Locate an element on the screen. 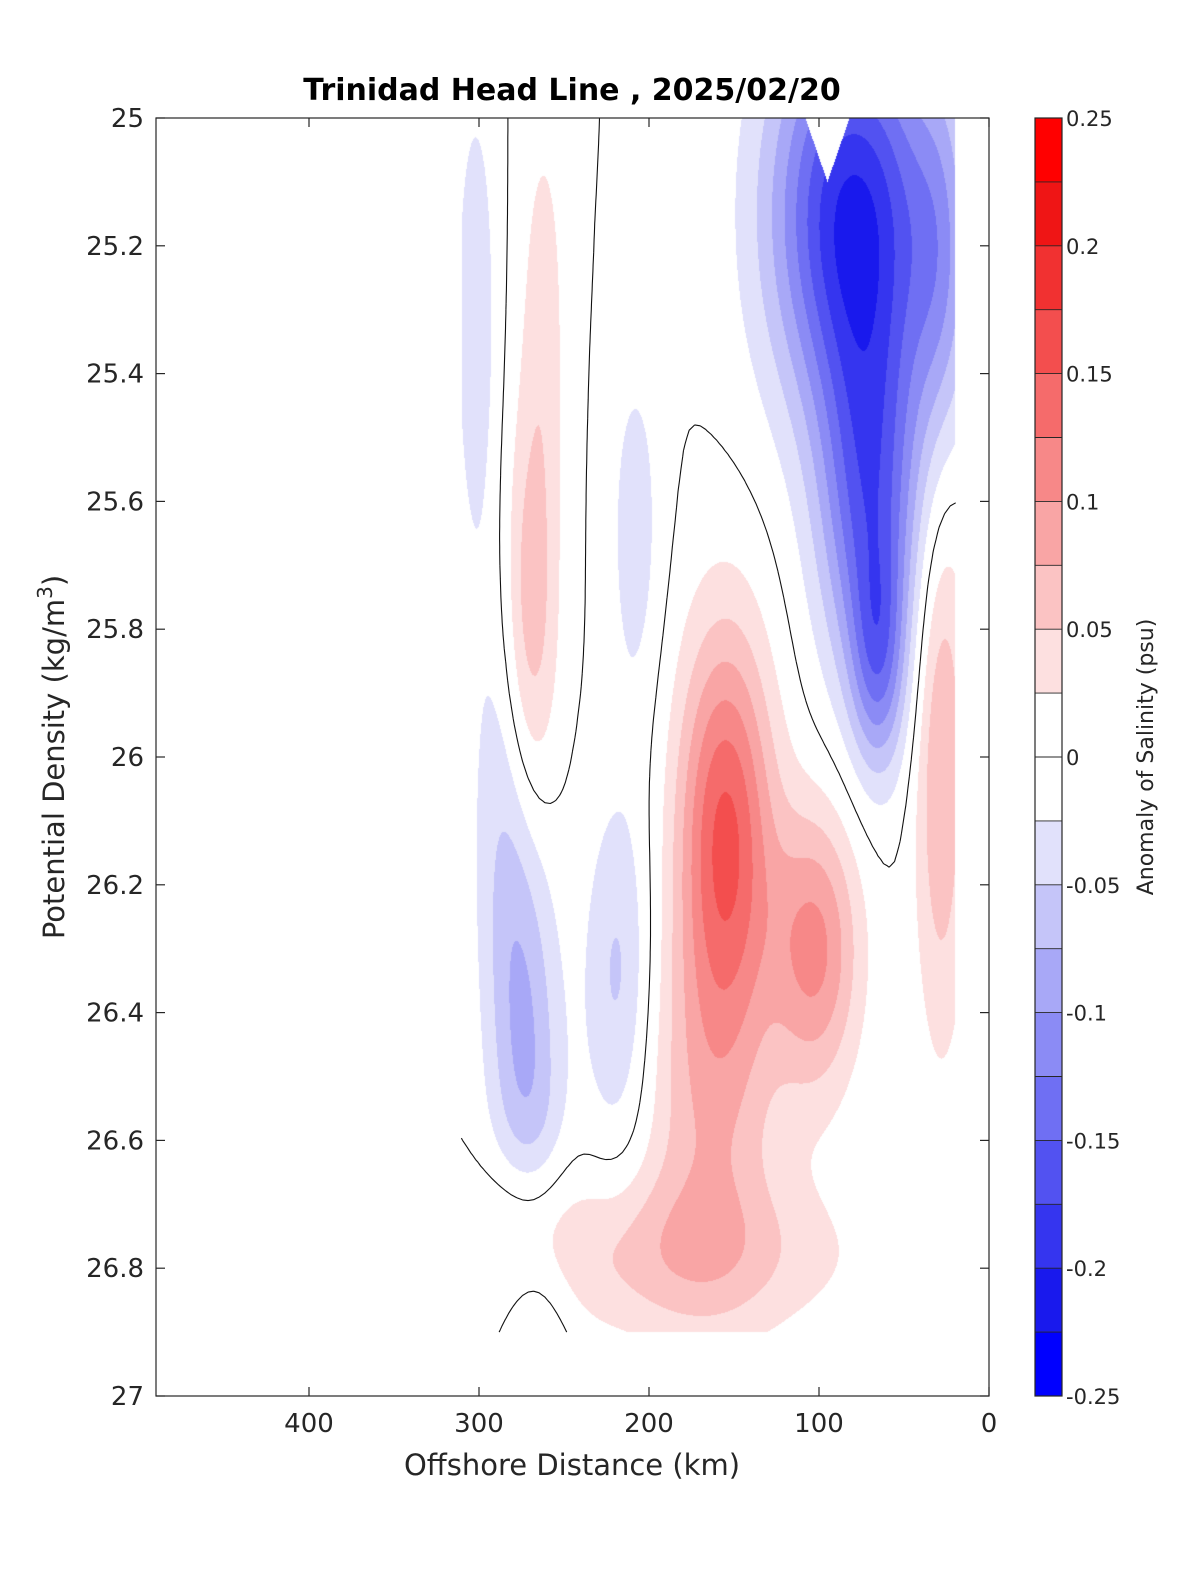  y-axis-label-sup: 3 is located at coordinates (45, 592).